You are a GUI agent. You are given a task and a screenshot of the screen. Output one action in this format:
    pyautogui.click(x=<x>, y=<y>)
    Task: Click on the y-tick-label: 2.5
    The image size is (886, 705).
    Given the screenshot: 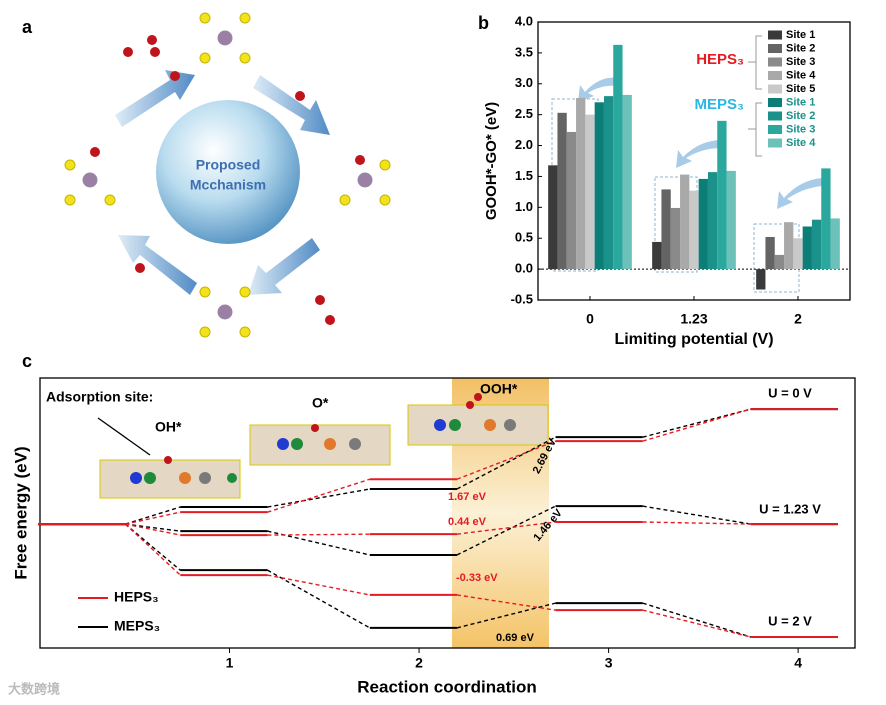 What is the action you would take?
    pyautogui.click(x=524, y=113)
    